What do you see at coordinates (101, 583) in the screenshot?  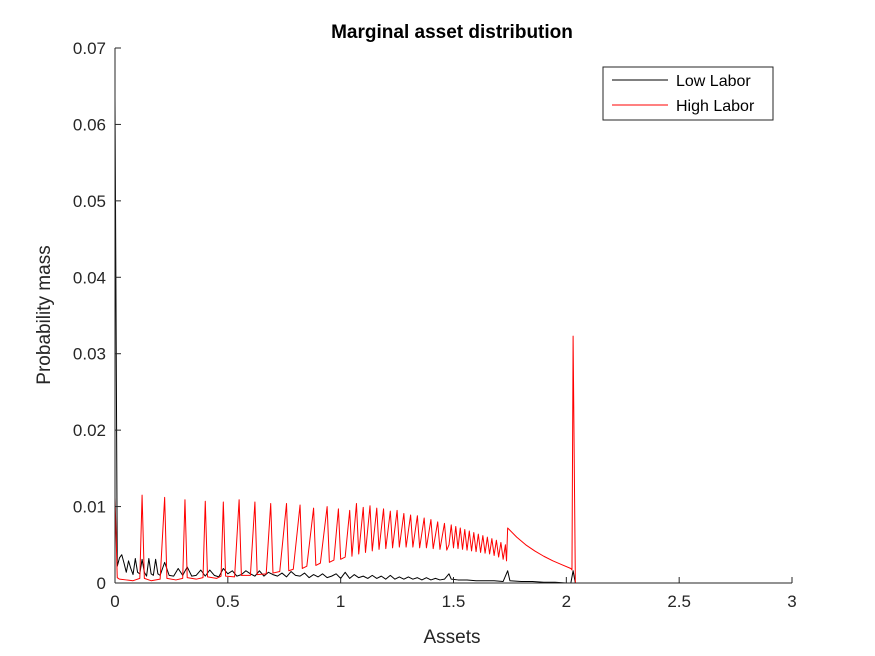 I see `y-tick-label: 0` at bounding box center [101, 583].